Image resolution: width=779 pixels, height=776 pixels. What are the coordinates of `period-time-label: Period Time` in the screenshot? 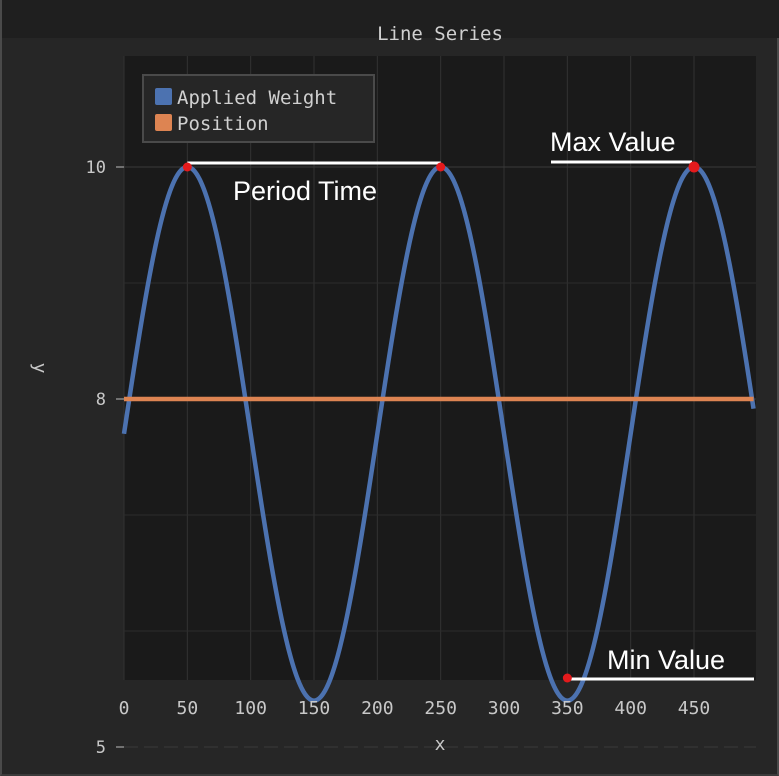 It's located at (305, 191).